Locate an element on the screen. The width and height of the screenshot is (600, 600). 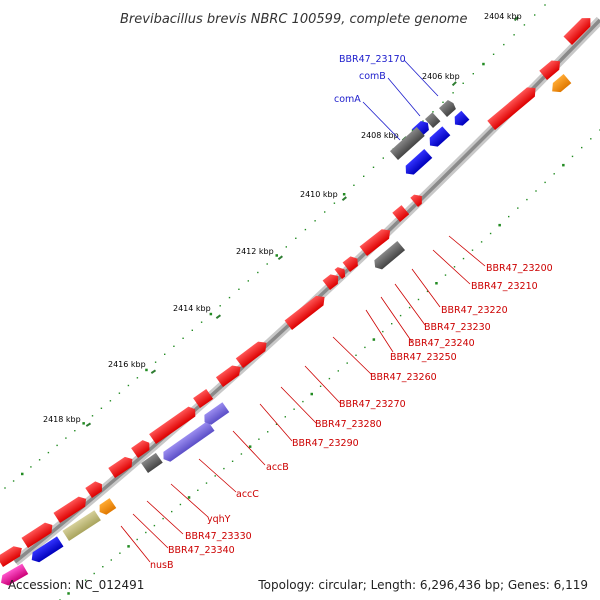
gene-label-comb: comB is located at coordinates (372, 76).